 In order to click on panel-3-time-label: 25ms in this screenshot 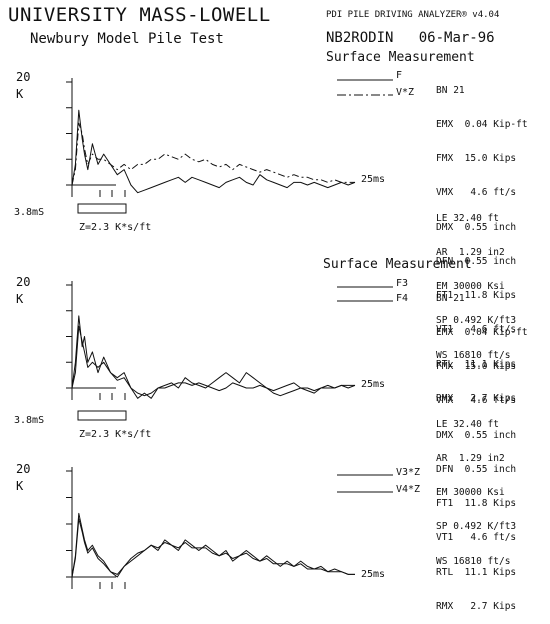, I will do `click(373, 574)`.